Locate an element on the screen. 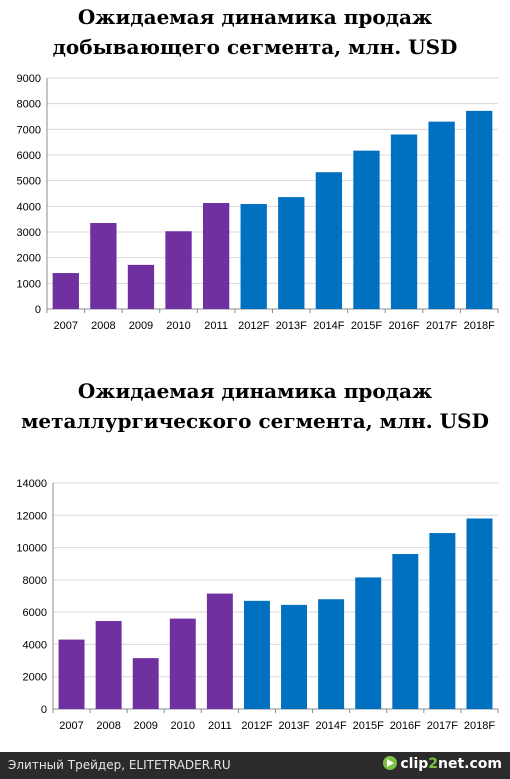 Image resolution: width=510 pixels, height=779 pixels. logo-part2: 2 is located at coordinates (433, 764).